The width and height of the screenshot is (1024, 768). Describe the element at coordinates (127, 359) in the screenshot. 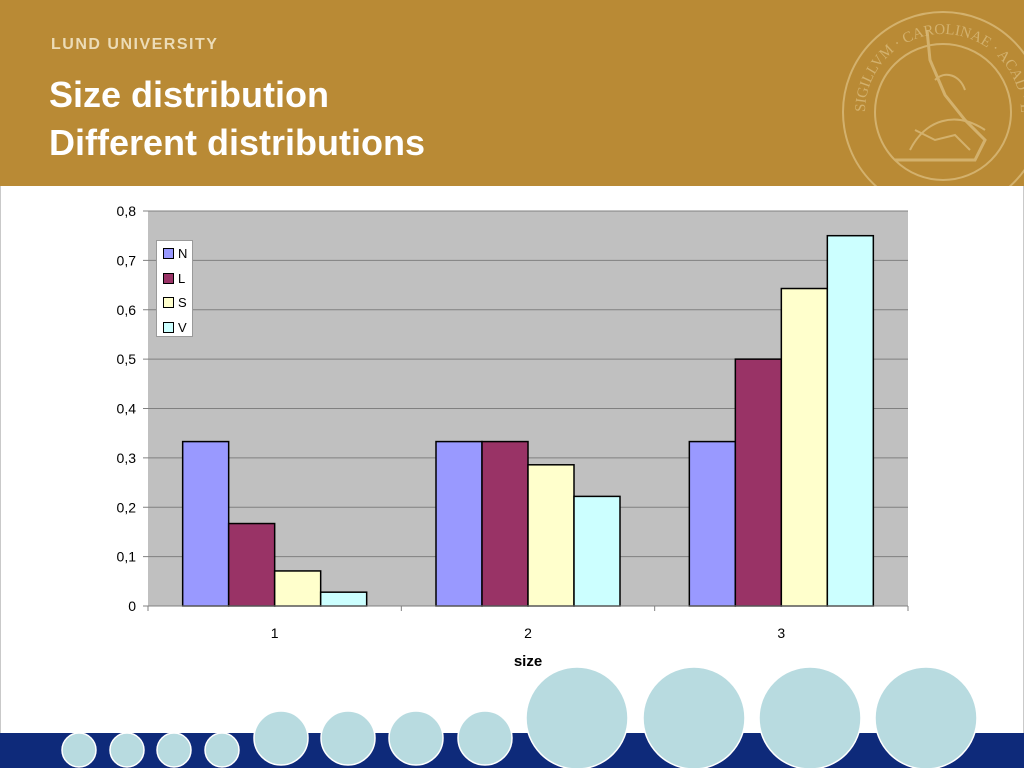

I see `y-tick-label: 0,5` at that location.